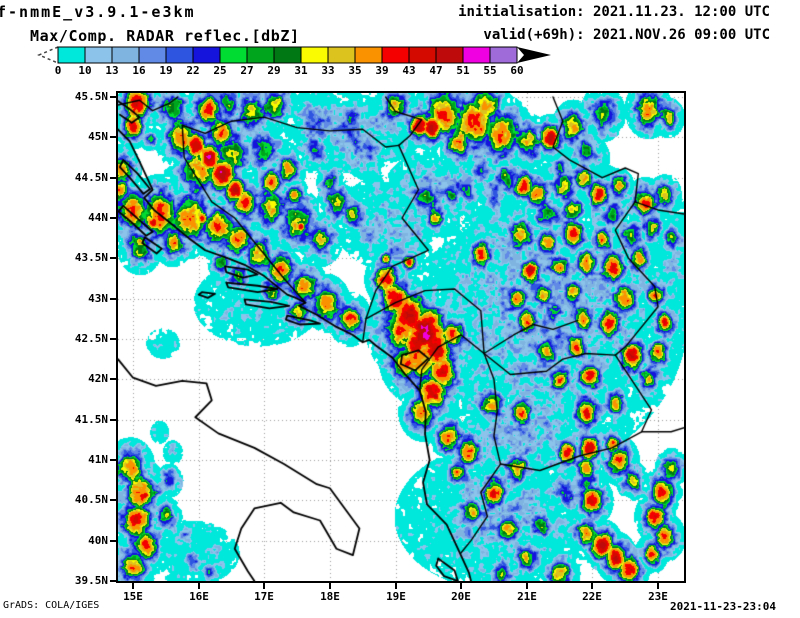 Image resolution: width=800 pixels, height=618 pixels. Describe the element at coordinates (396, 596) in the screenshot. I see `lon-tick-label: 19E` at that location.